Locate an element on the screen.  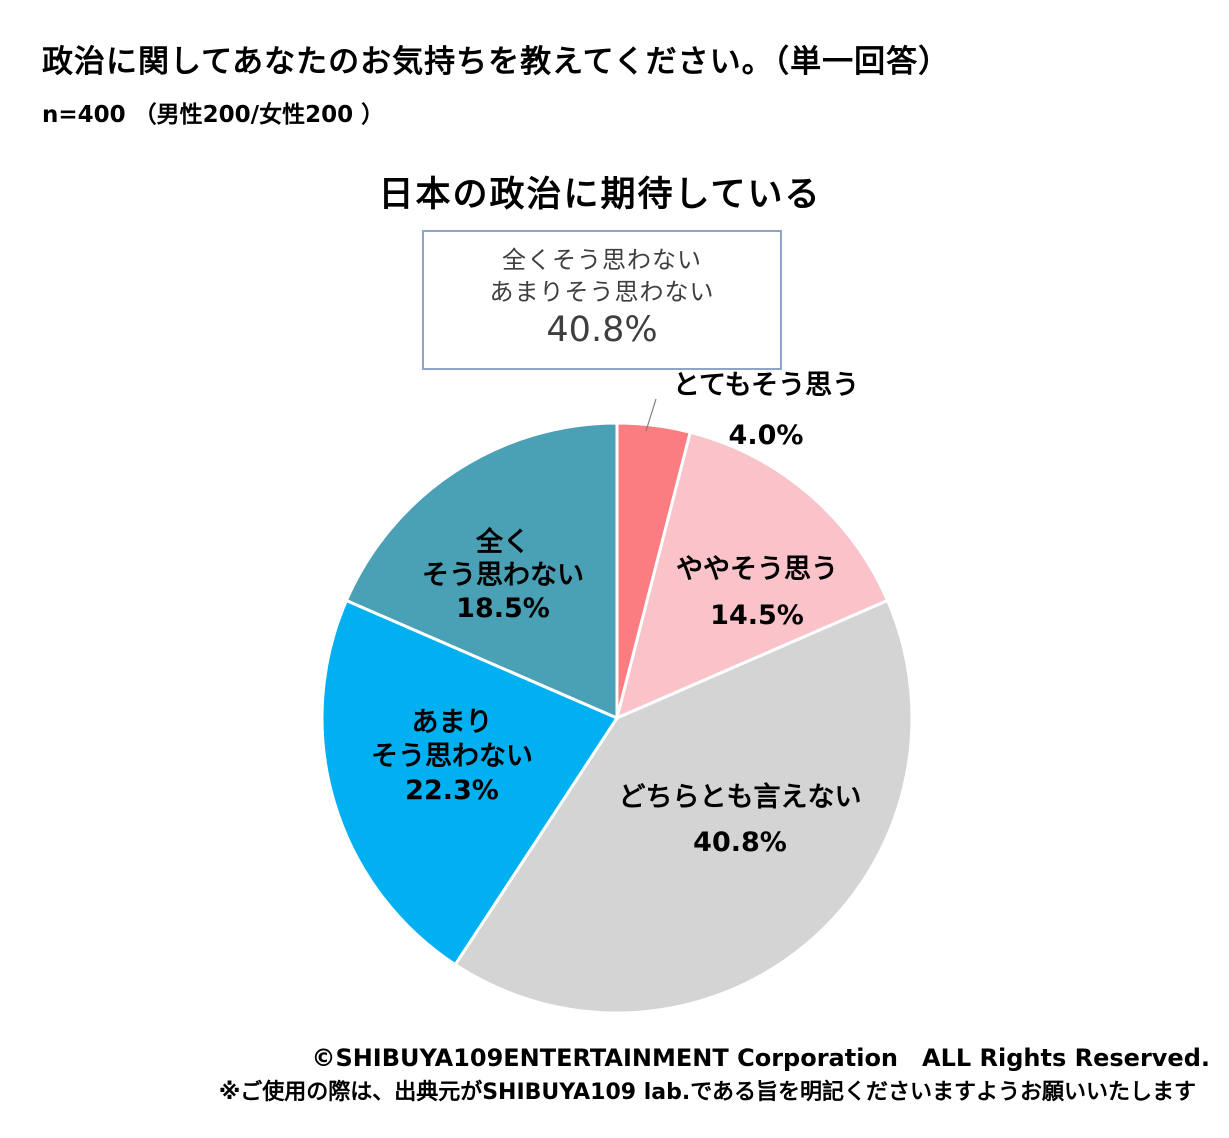
leader-line-totemo-souomou is located at coordinates (651, 415).